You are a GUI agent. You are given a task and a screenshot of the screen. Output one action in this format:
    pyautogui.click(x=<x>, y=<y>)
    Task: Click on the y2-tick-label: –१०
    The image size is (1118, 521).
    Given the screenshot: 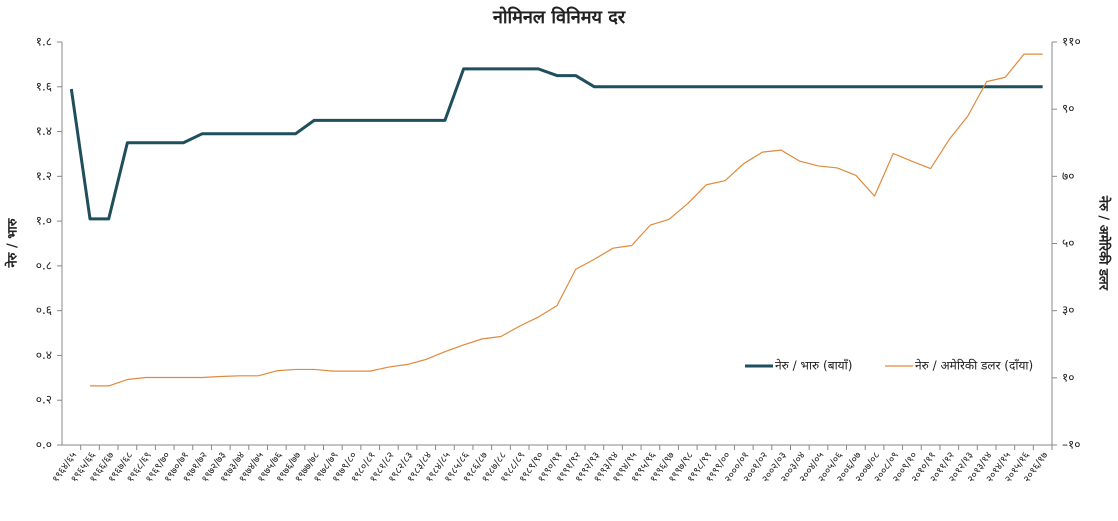 What is the action you would take?
    pyautogui.click(x=1071, y=445)
    